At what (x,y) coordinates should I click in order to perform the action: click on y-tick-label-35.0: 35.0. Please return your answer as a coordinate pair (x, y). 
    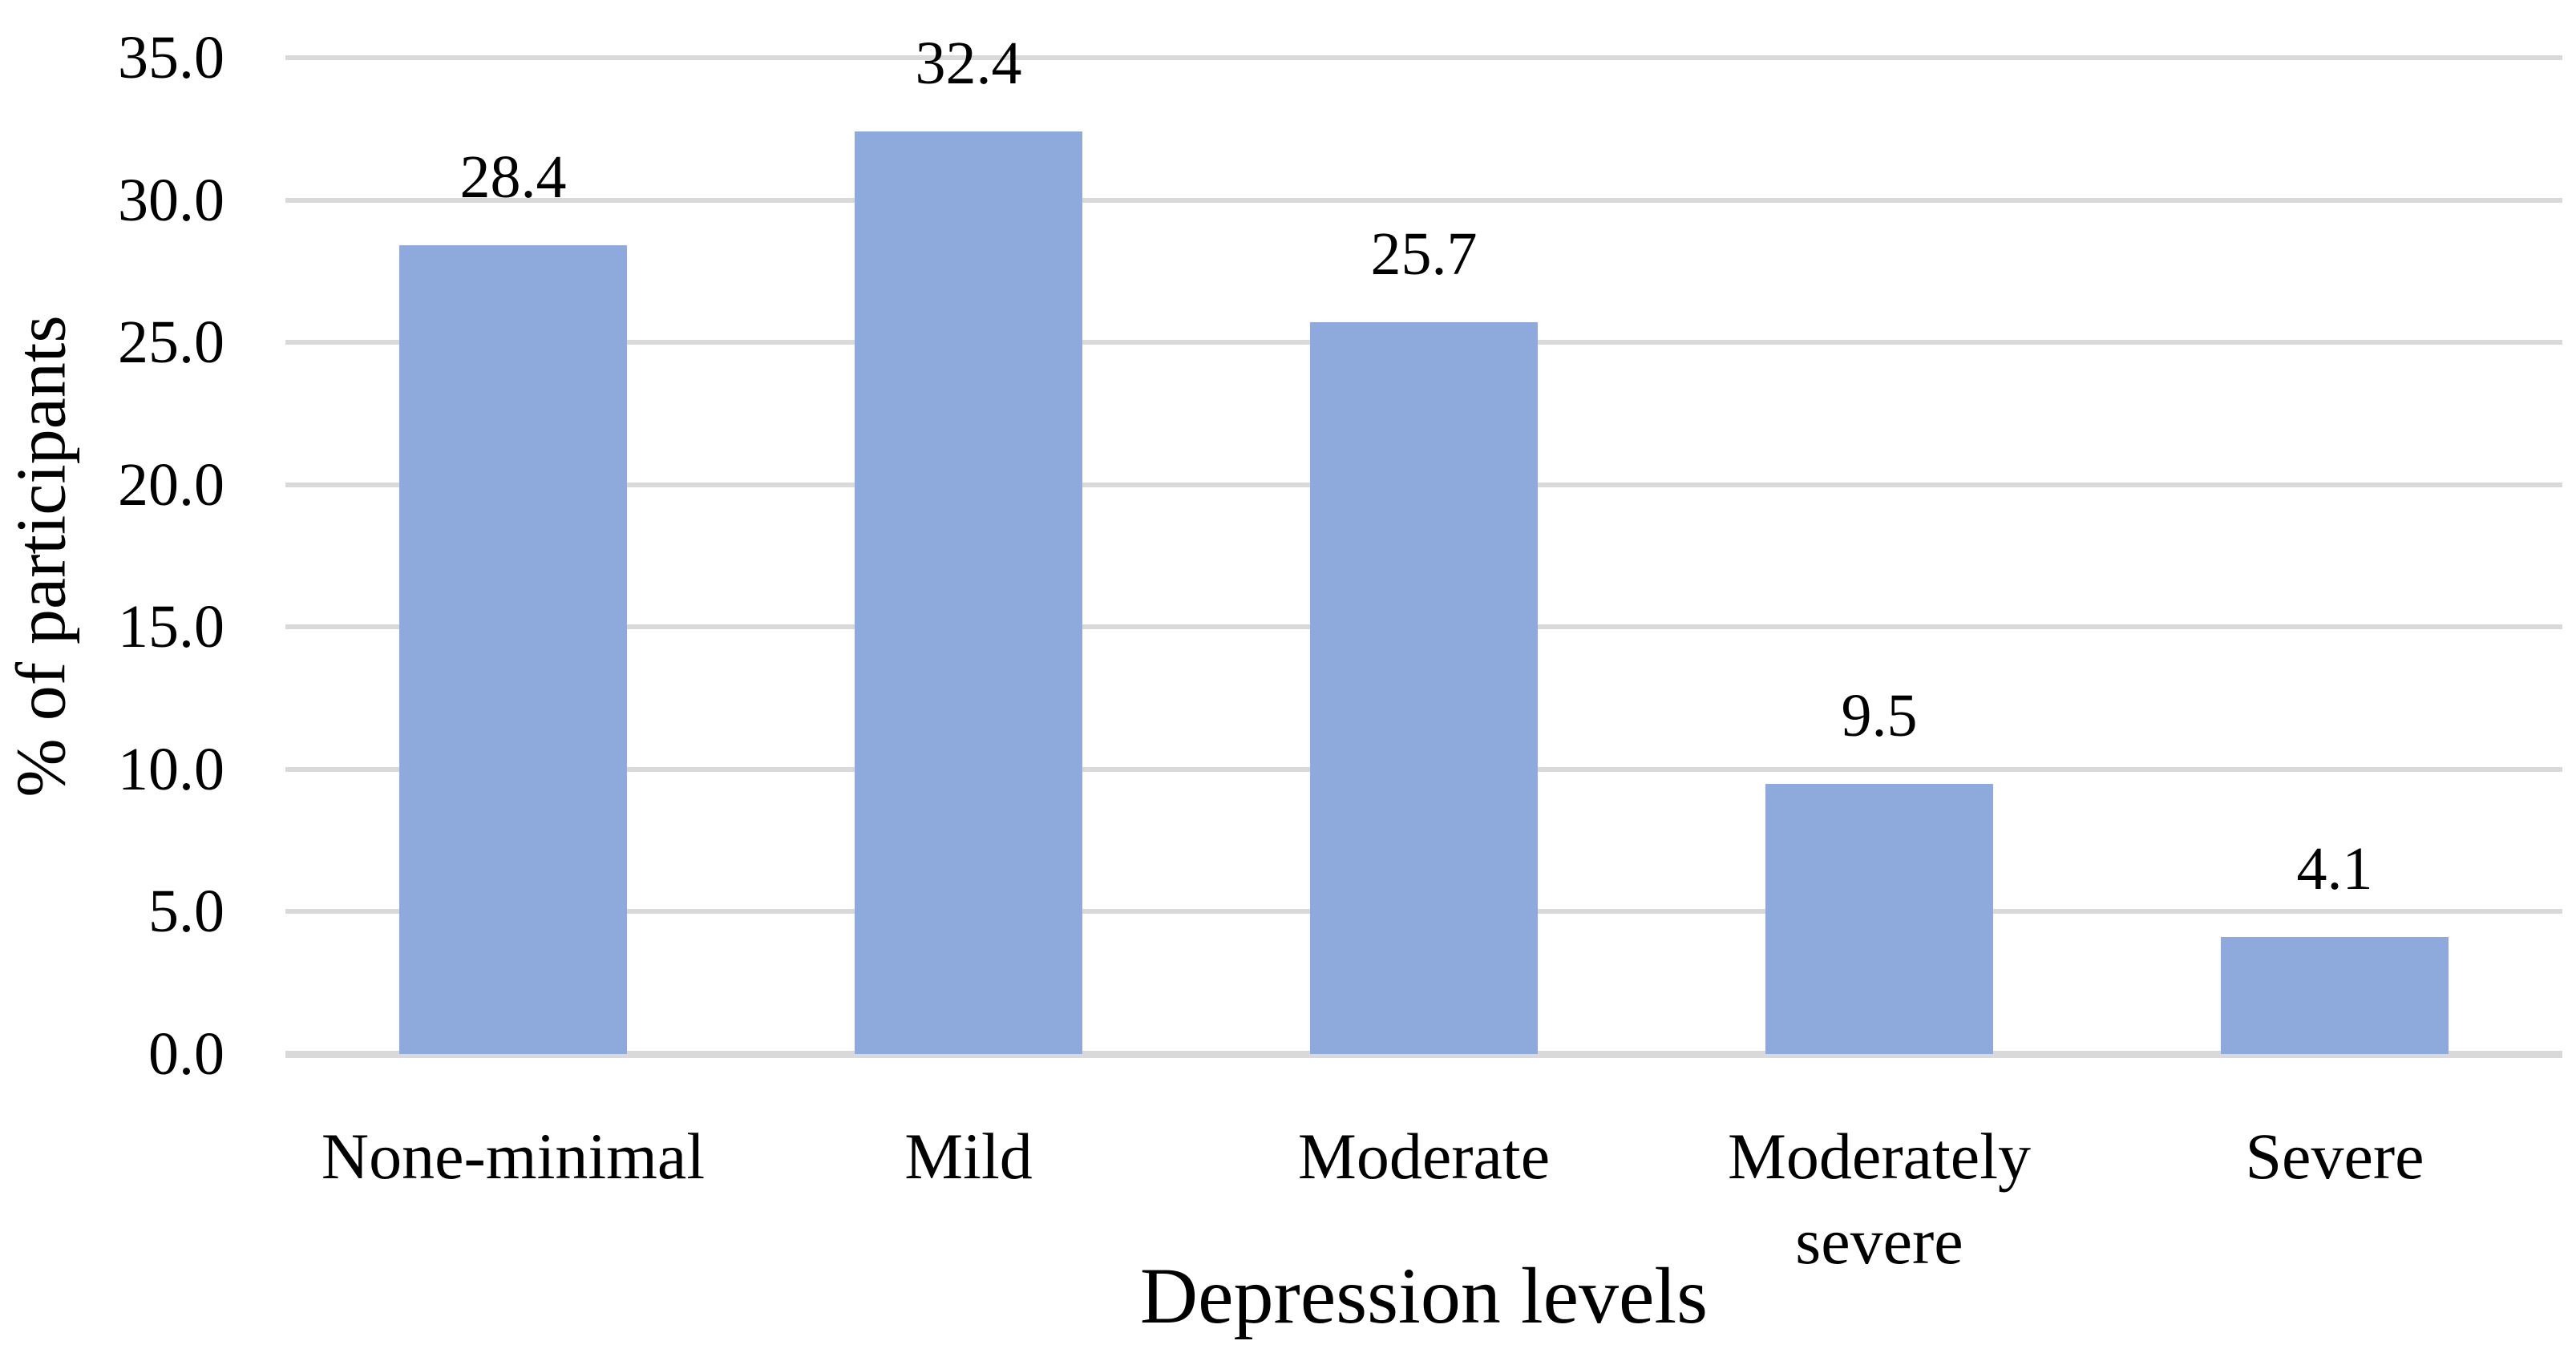
    Looking at the image, I should click on (171, 57).